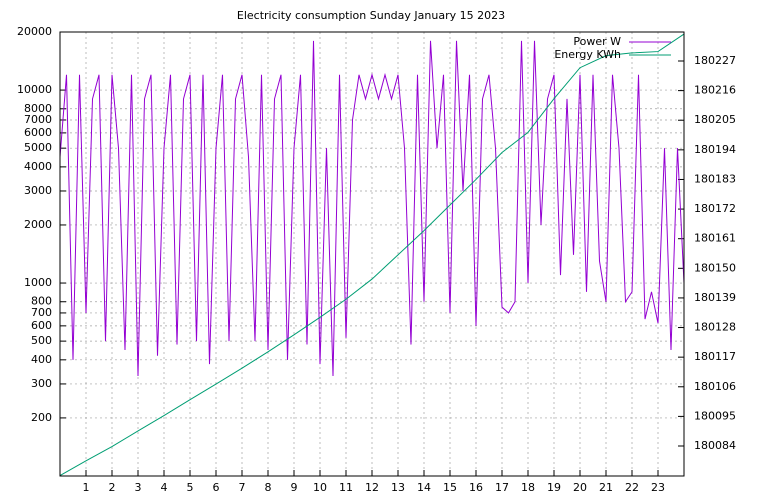 This screenshot has width=768, height=504. Describe the element at coordinates (294, 487) in the screenshot. I see `x-tick-label: 9` at that location.